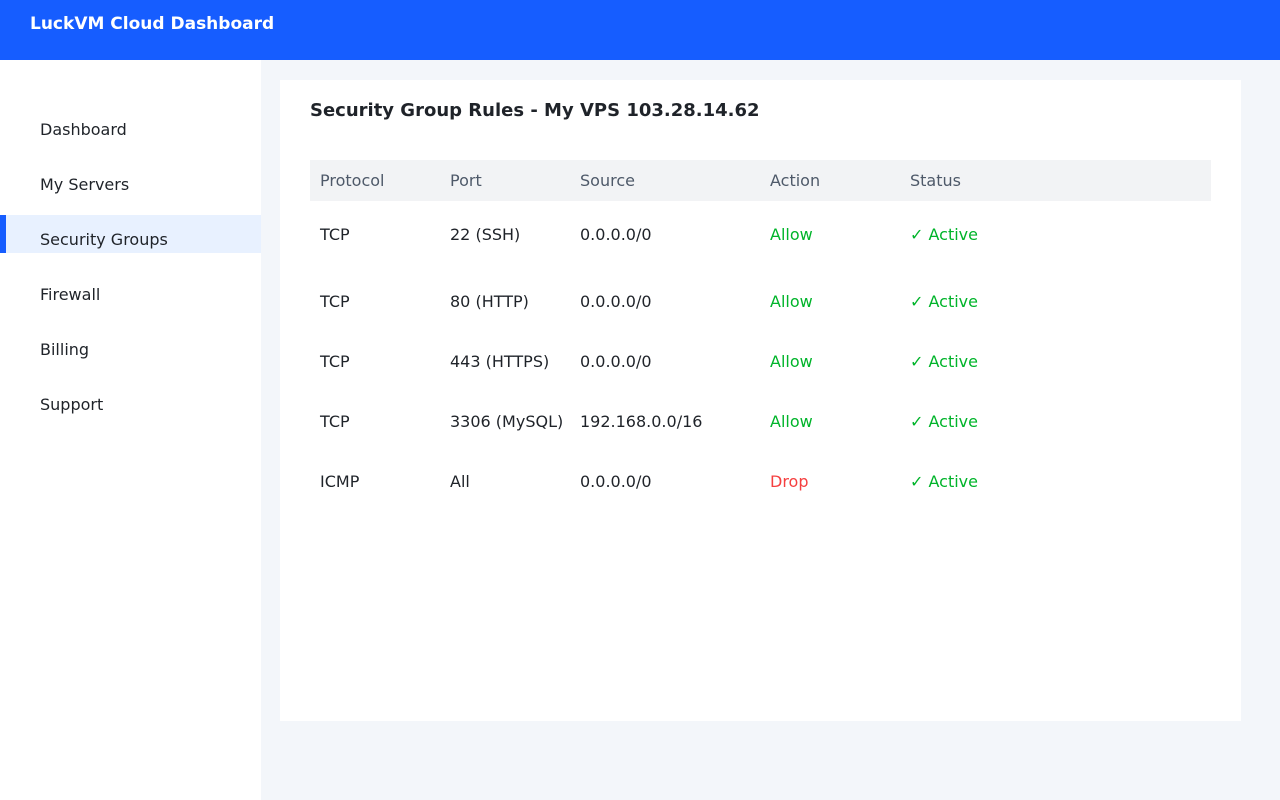  Describe the element at coordinates (466, 180) in the screenshot. I see `column-header-port: Port` at that location.